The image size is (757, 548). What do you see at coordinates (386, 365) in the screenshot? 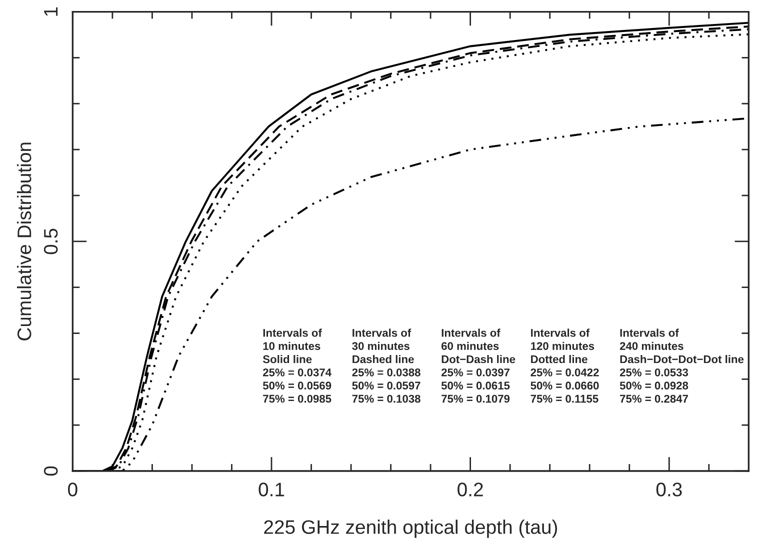
I see `annotation: Intervals of 30 minutes Dashed line 25% = 0.0388 50% = 0.0597 75% = 0.1038` at bounding box center [386, 365].